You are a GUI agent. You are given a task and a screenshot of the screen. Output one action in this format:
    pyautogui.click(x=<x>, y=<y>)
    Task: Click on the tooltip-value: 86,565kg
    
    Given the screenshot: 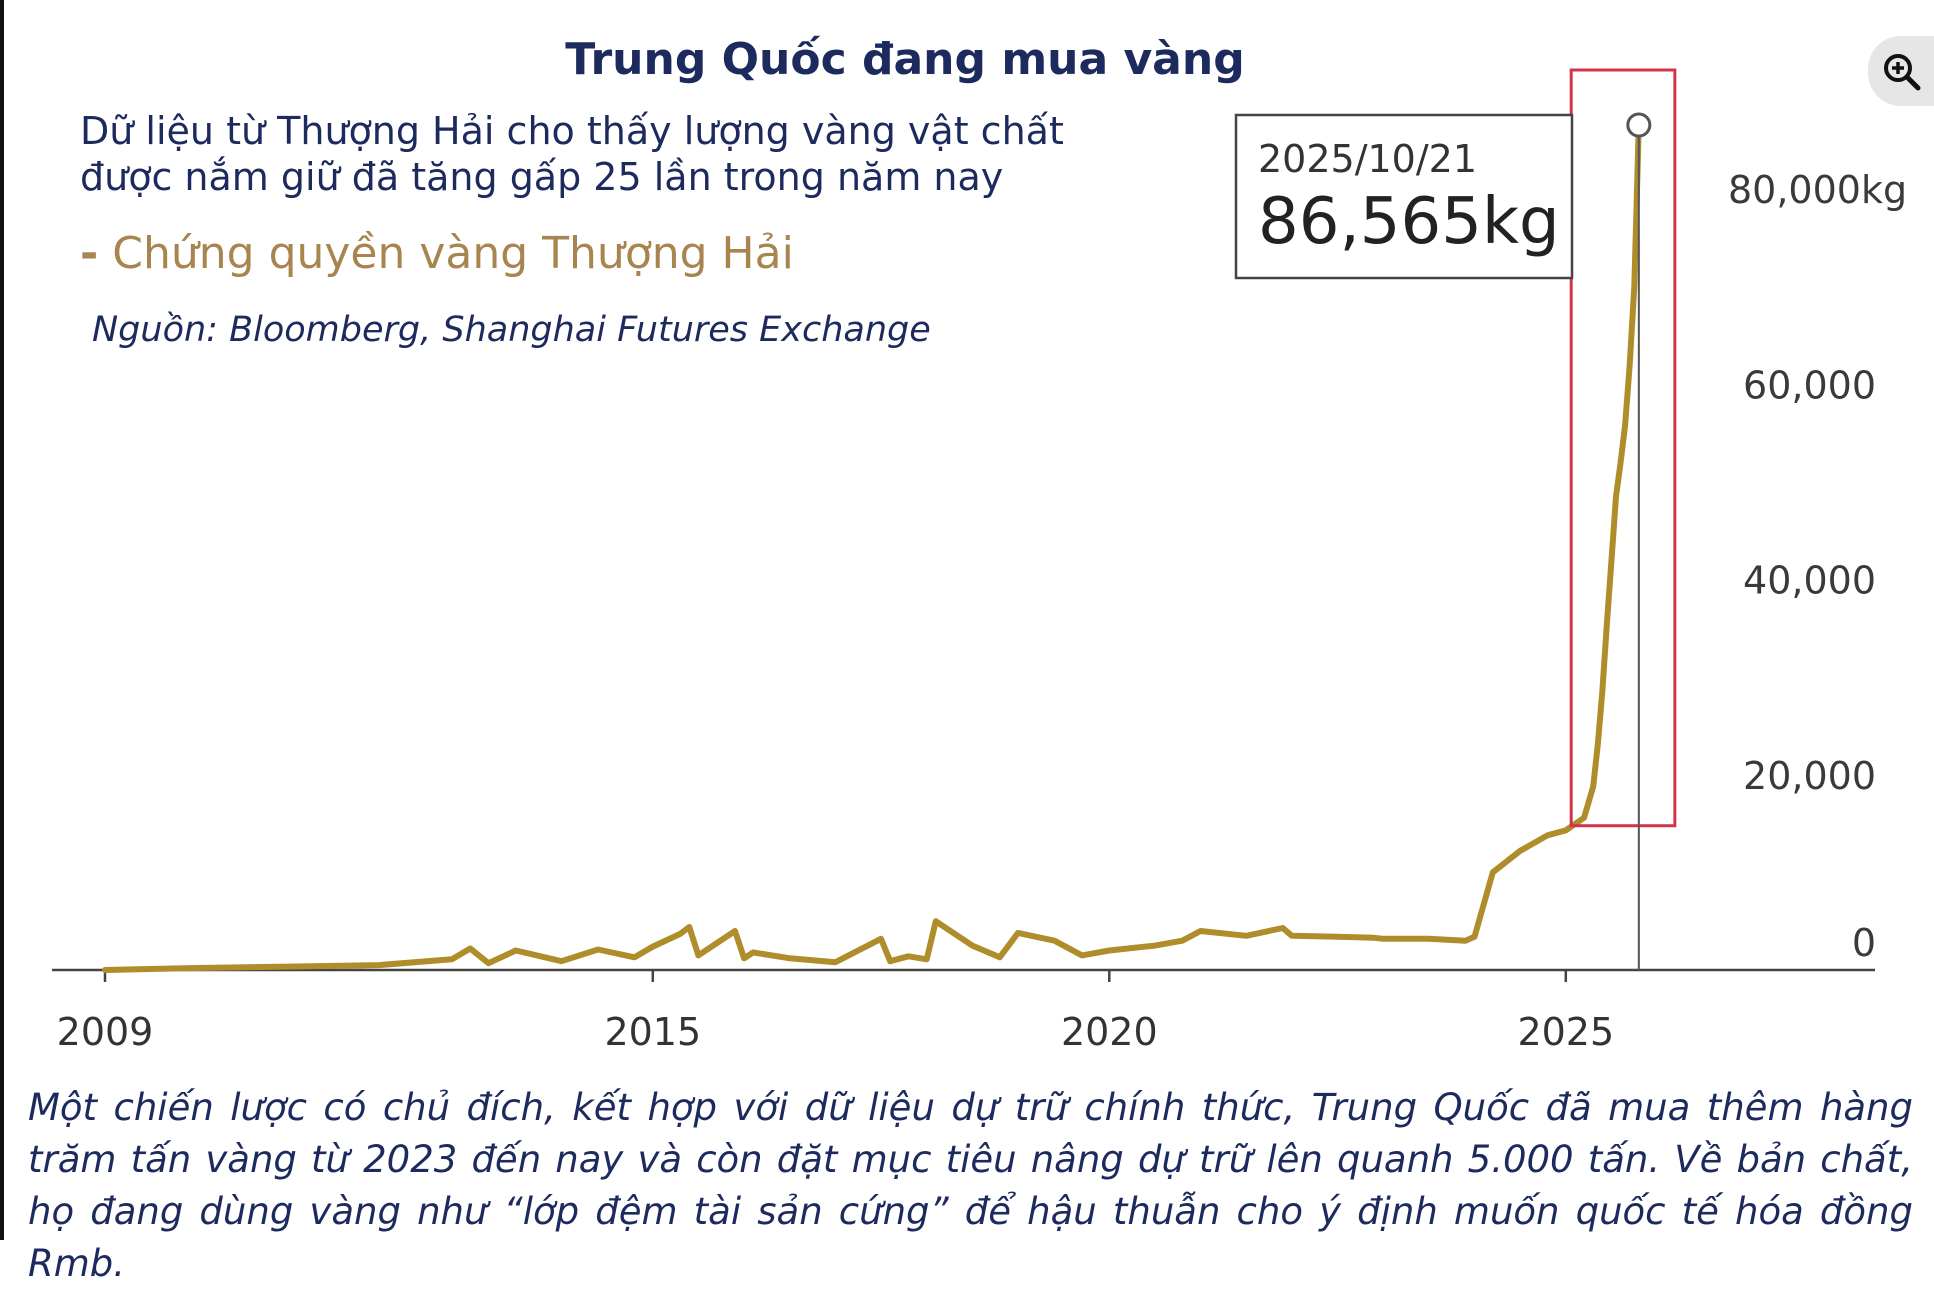 What is the action you would take?
    pyautogui.click(x=1409, y=222)
    